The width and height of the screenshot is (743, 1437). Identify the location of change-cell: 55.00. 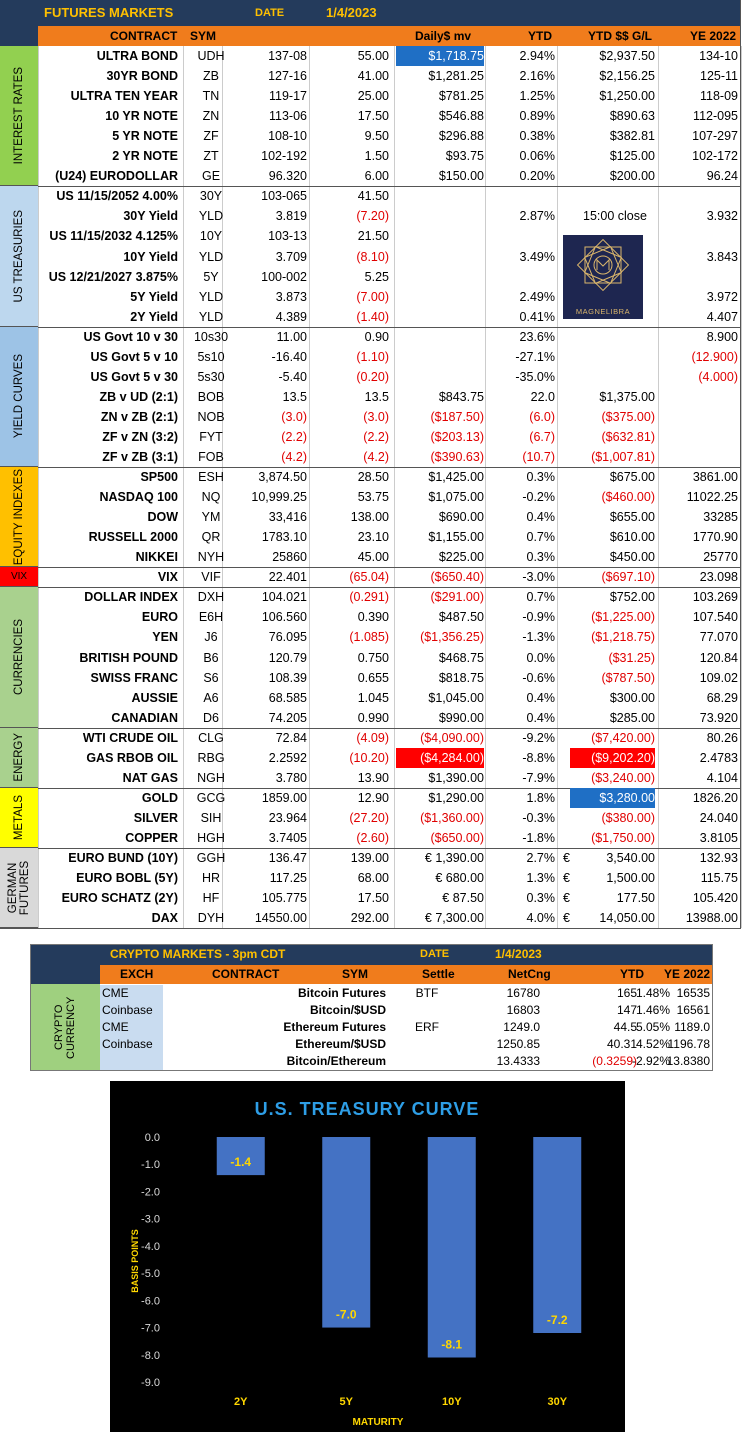
(373, 56).